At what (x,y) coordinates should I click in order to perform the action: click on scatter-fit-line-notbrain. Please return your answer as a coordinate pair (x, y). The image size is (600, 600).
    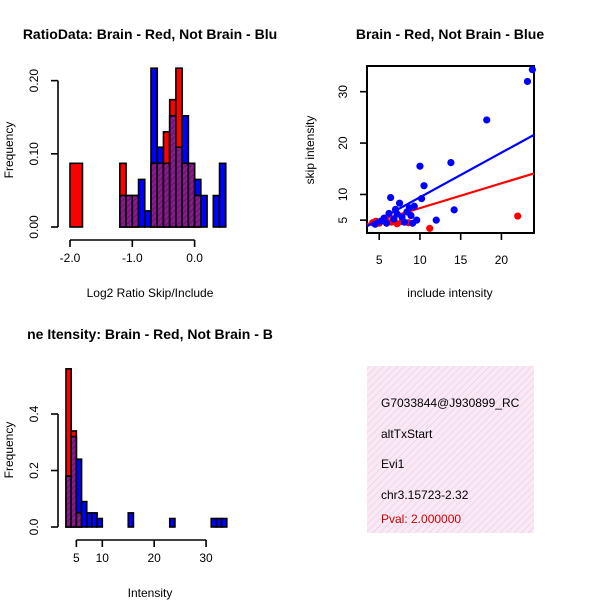
    Looking at the image, I should click on (450, 180).